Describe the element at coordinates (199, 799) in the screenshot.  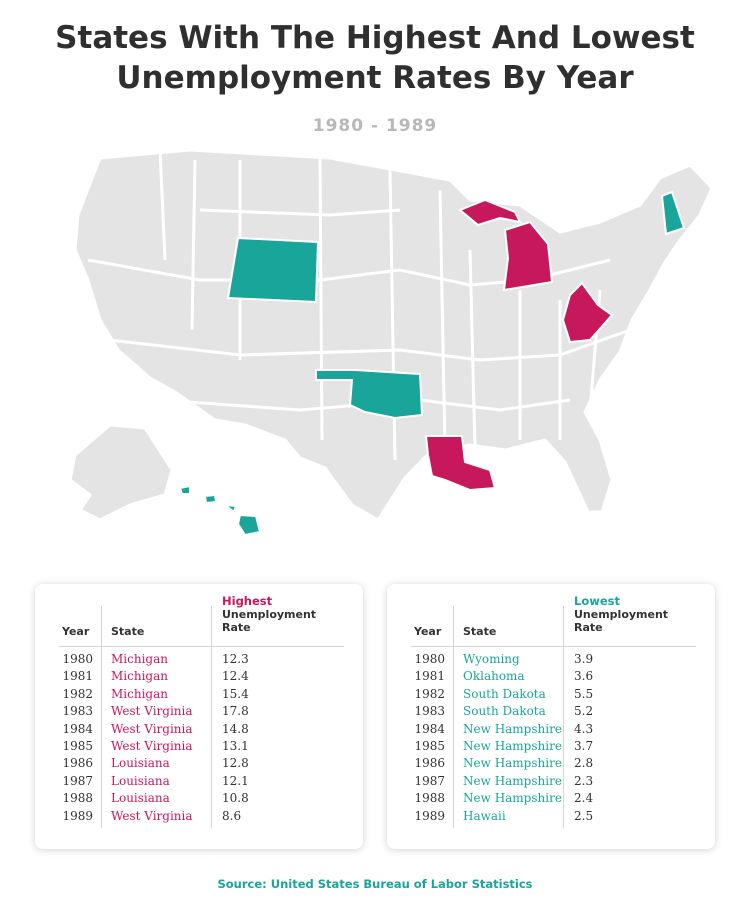
I see `table-row: 1988 Louisiana 10.8` at that location.